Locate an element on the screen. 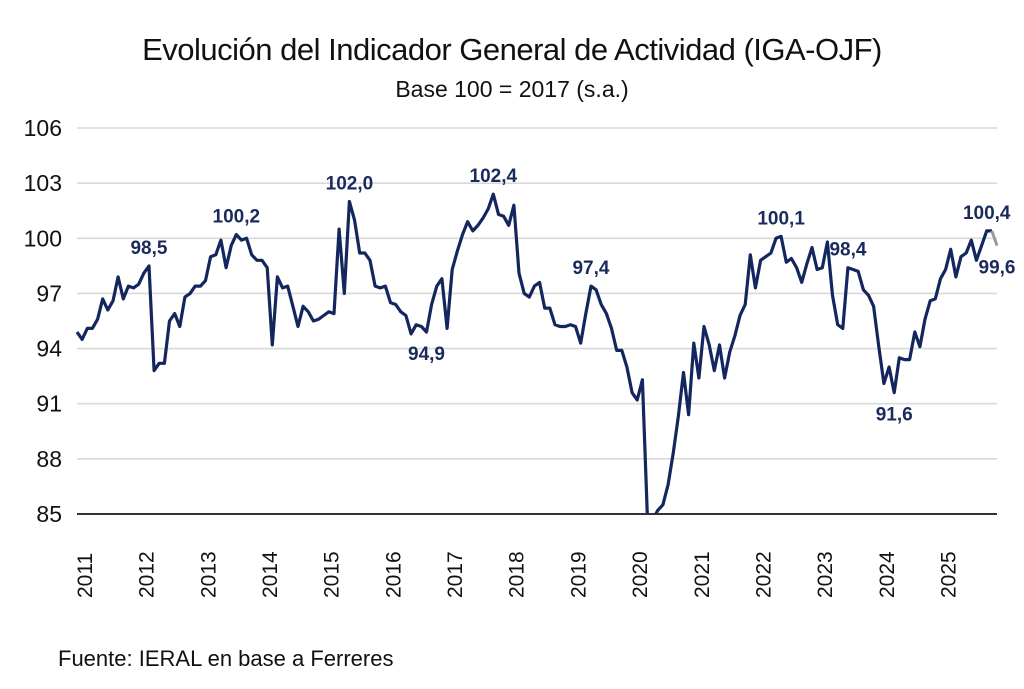  y-tick-label: 103 is located at coordinates (43, 183).